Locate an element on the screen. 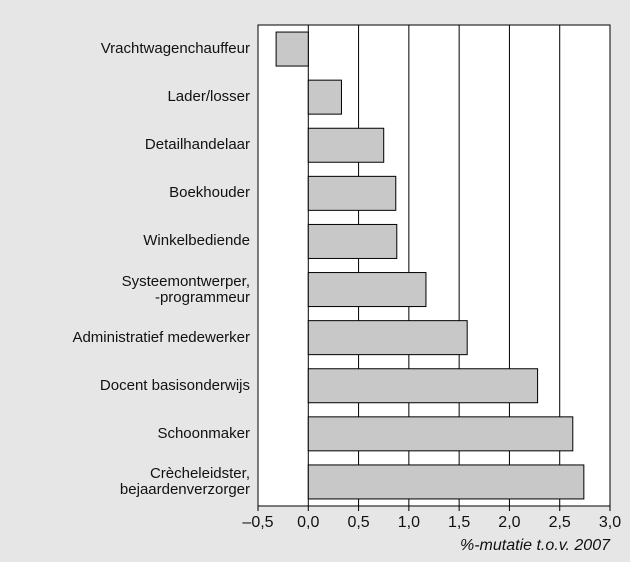 This screenshot has height=562, width=630. x-tick-label: –0,5 is located at coordinates (257, 522).